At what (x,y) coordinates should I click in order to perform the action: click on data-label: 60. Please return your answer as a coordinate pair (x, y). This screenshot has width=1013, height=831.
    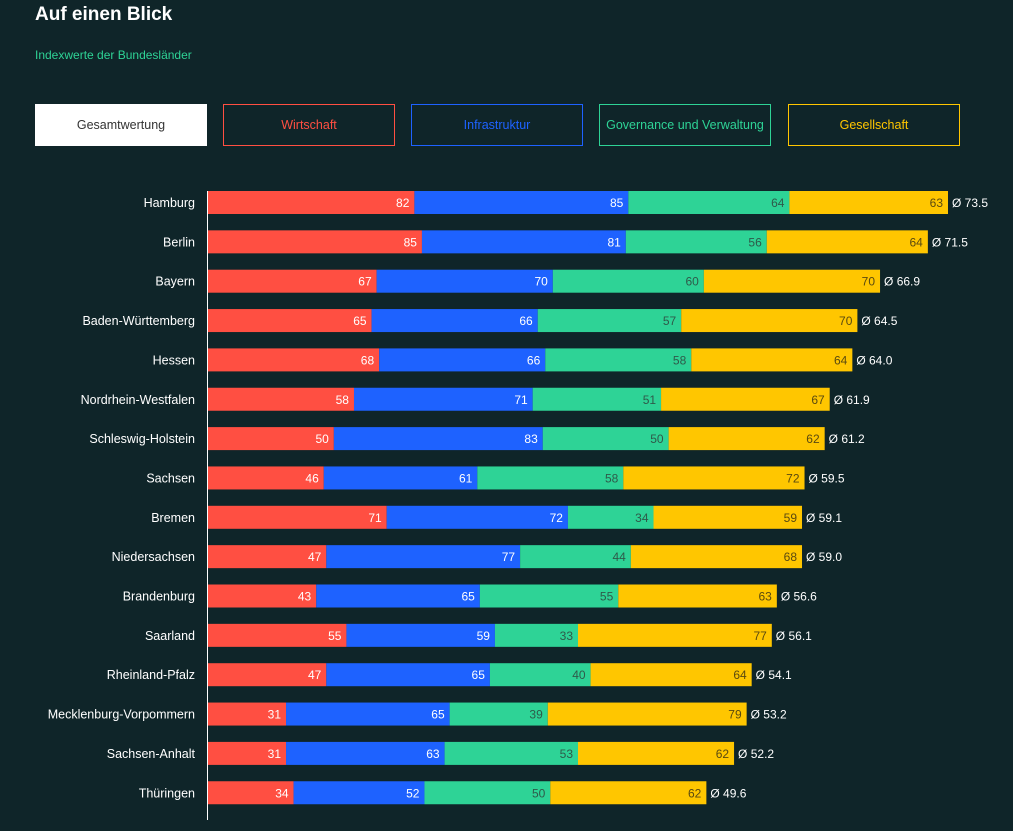
    Looking at the image, I should click on (692, 282).